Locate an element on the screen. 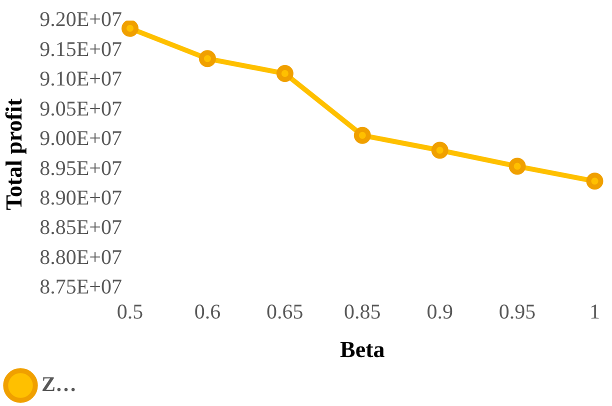  x-axis-title: Beta is located at coordinates (363, 349).